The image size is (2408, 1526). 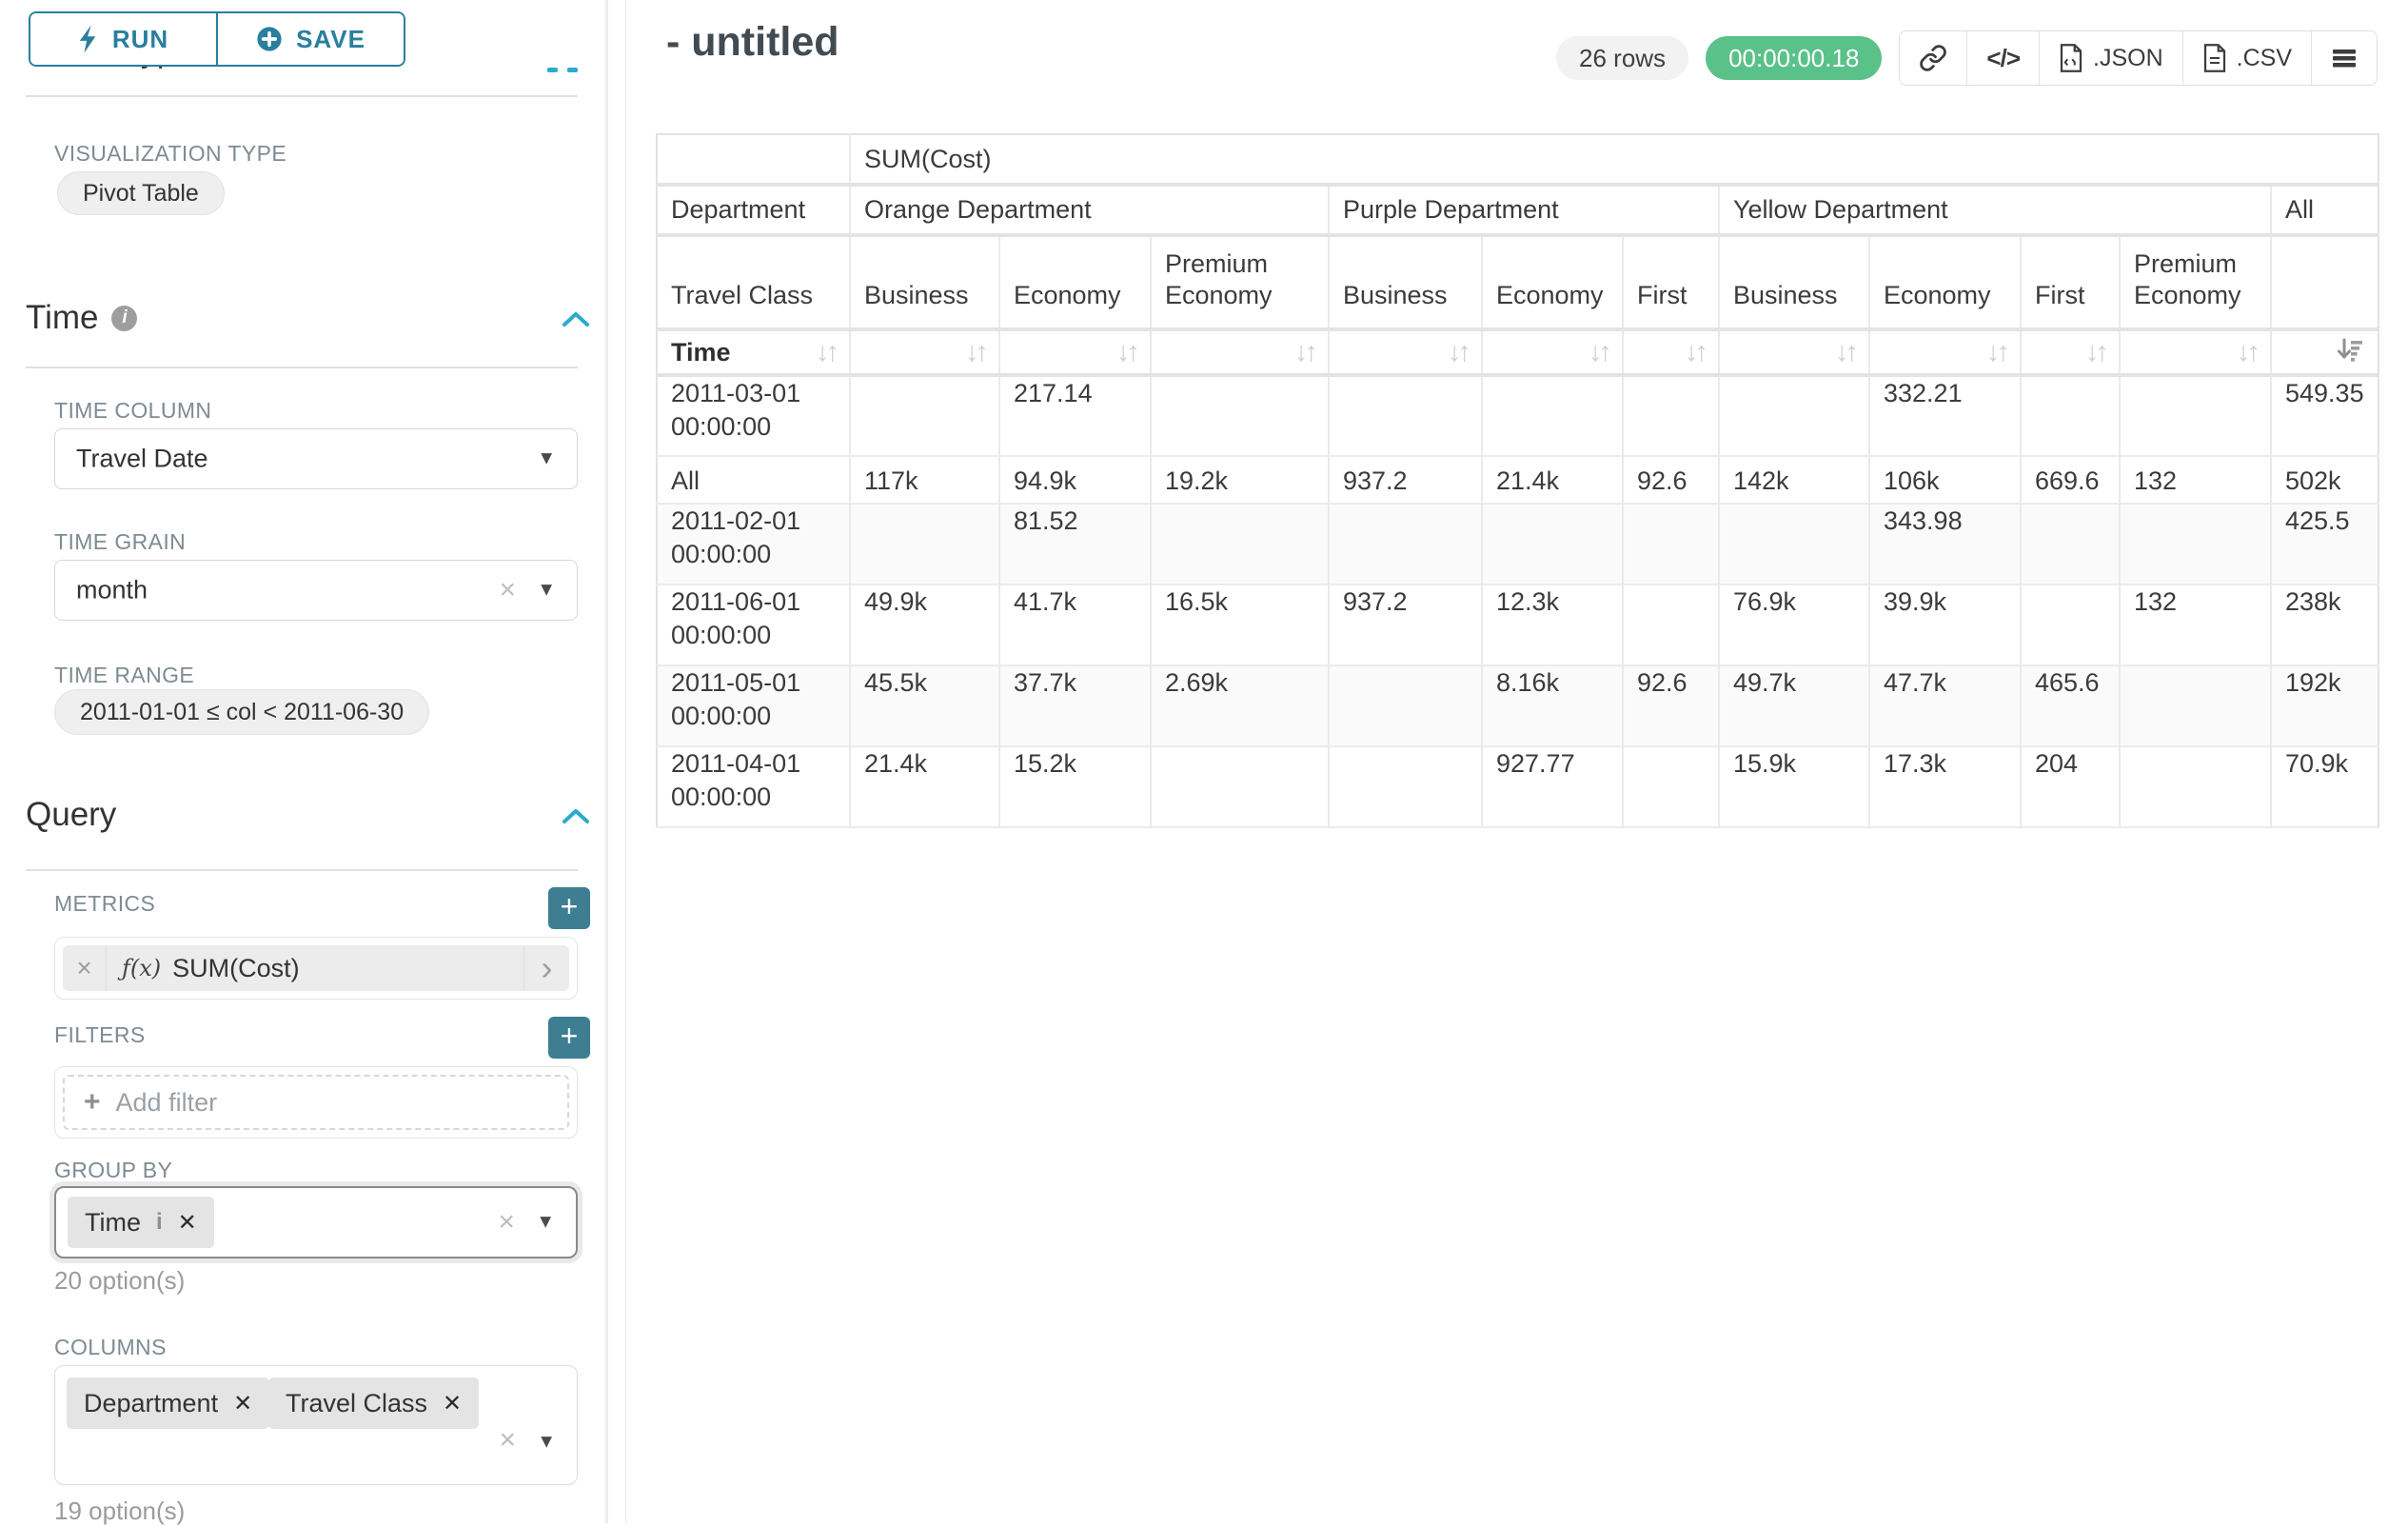 What do you see at coordinates (1074, 787) in the screenshot?
I see `table-cell: 15.2k` at bounding box center [1074, 787].